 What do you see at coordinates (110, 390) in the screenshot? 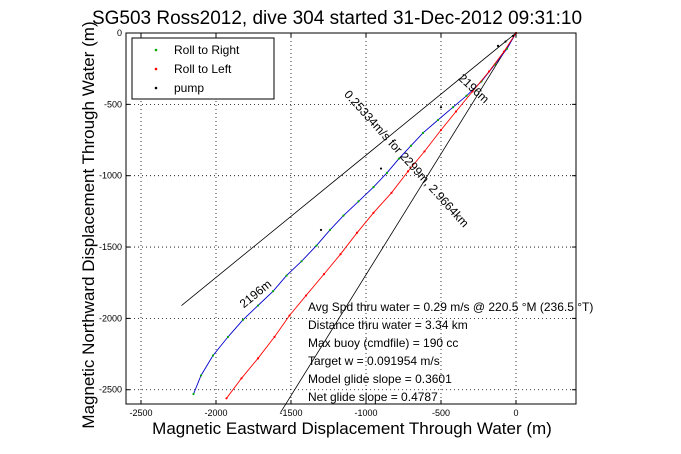
I see `y-tick-label-0: -2500` at bounding box center [110, 390].